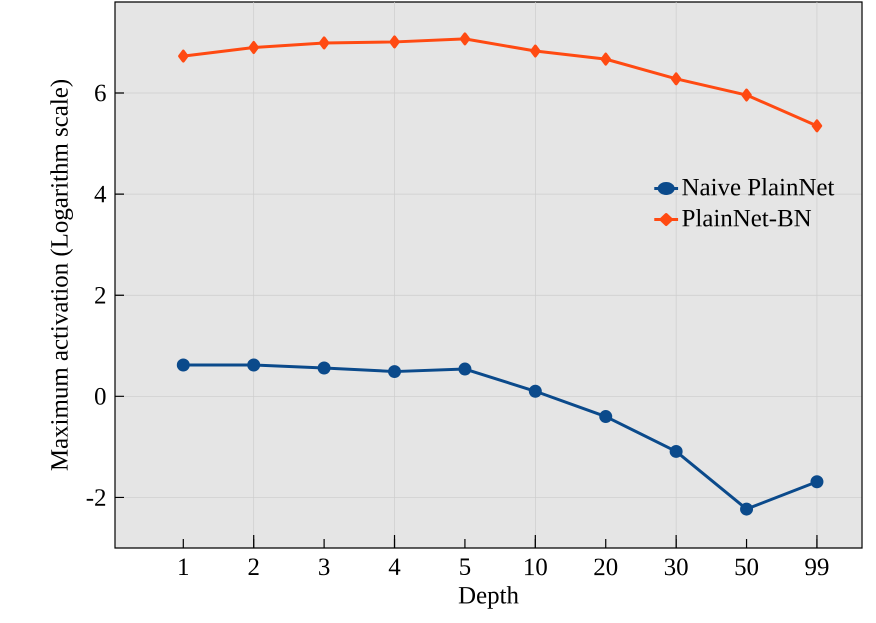 The image size is (876, 623). What do you see at coordinates (394, 566) in the screenshot?
I see `x-tick-label: 4` at bounding box center [394, 566].